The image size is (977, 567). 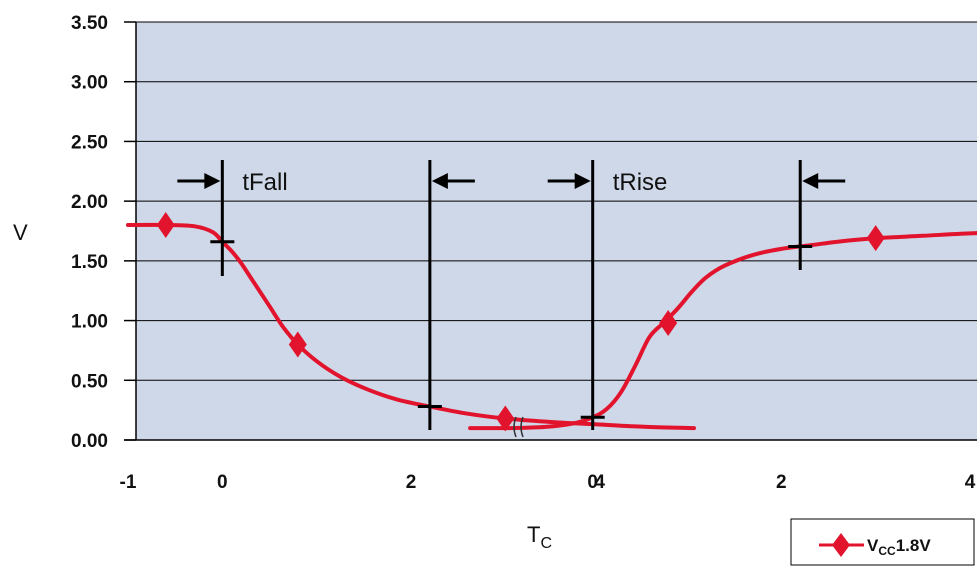 What do you see at coordinates (89, 142) in the screenshot?
I see `y-tick-label: 2.50` at bounding box center [89, 142].